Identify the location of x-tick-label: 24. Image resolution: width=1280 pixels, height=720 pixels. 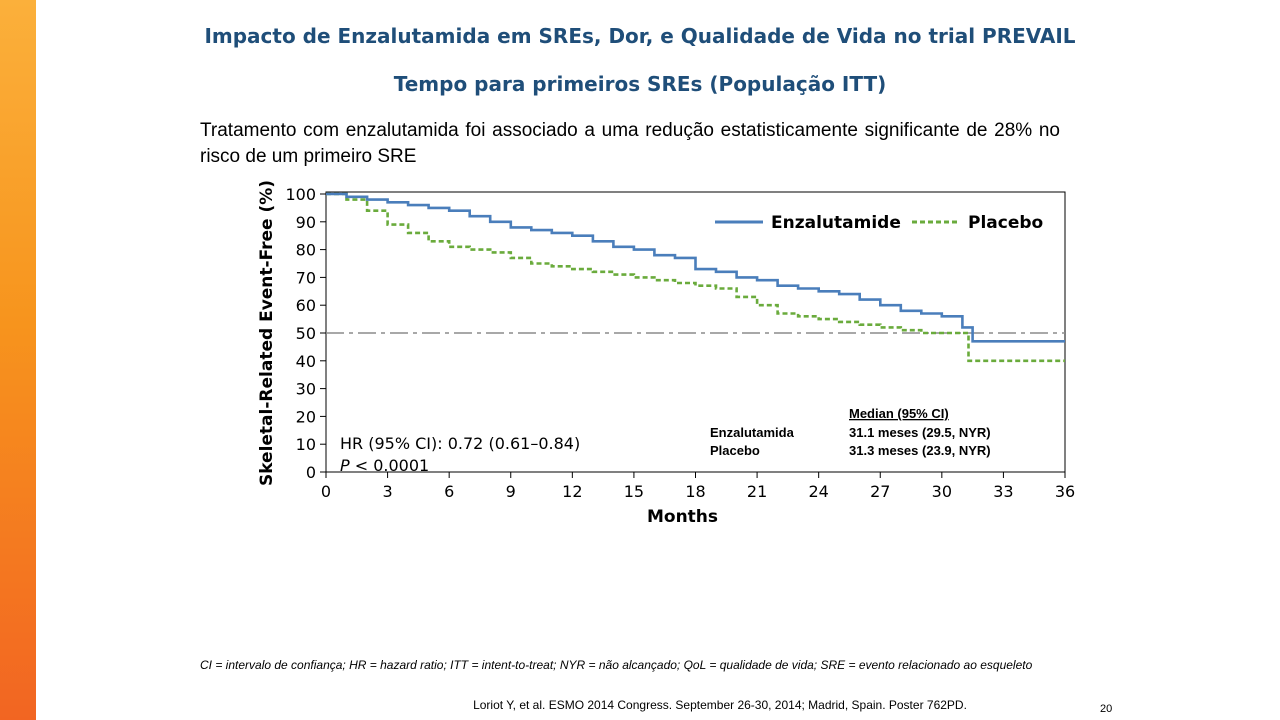
(818, 491).